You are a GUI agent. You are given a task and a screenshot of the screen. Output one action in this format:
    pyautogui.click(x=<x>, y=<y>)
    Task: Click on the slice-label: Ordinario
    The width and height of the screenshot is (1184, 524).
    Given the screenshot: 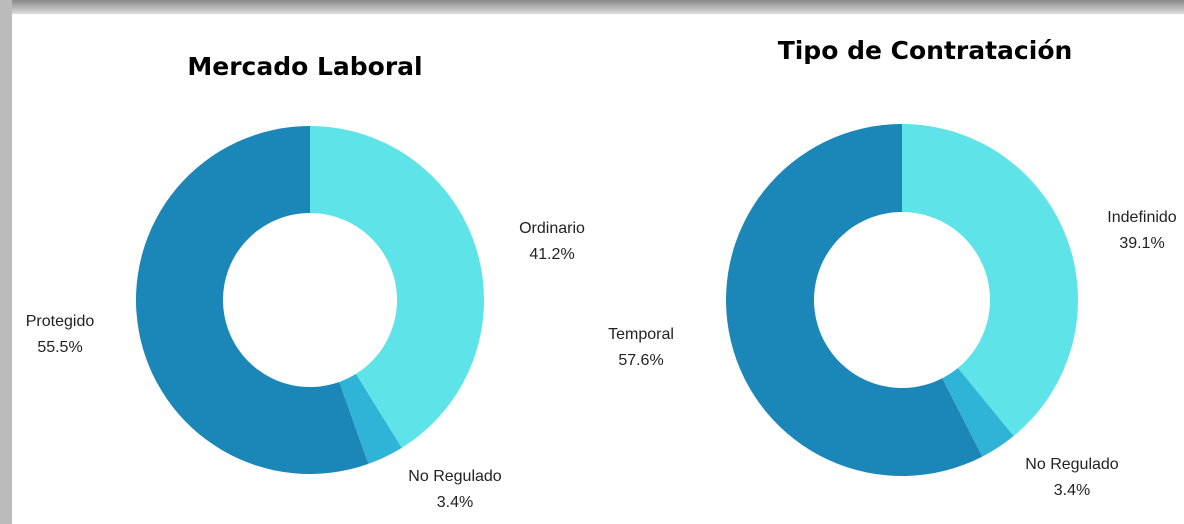 What is the action you would take?
    pyautogui.click(x=552, y=228)
    